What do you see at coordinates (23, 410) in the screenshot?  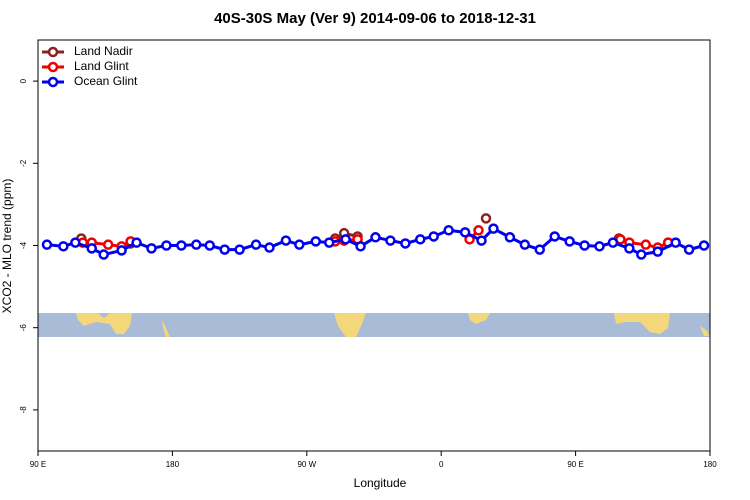 I see `y-tick-label: -8` at bounding box center [23, 410].